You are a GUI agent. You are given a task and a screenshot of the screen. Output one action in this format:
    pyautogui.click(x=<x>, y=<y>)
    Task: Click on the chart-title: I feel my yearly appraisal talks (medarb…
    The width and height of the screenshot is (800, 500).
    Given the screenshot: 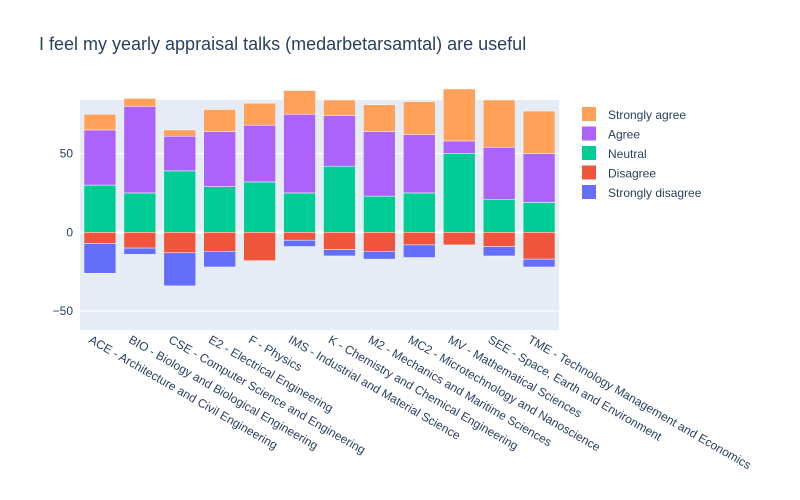 What is the action you would take?
    pyautogui.click(x=283, y=44)
    